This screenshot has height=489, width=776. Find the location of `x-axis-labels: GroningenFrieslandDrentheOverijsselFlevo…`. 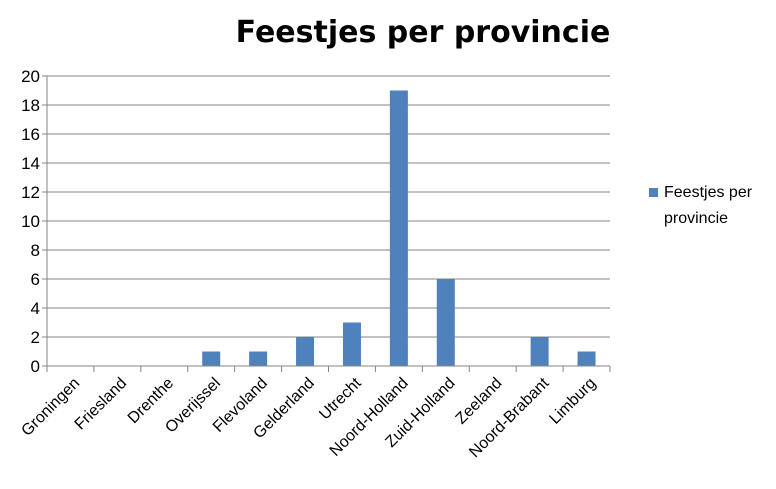

x-axis-labels: GroningenFrieslandDrentheOverijsselFlevo… is located at coordinates (308, 417).